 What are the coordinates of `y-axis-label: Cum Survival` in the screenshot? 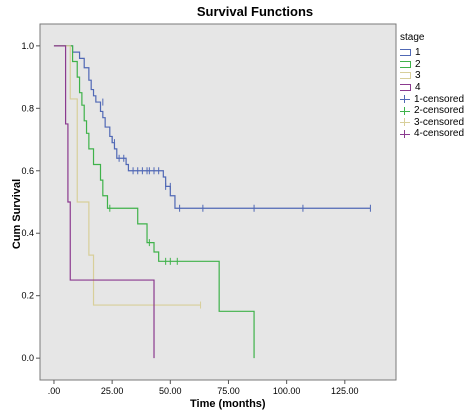 It's located at (17, 214).